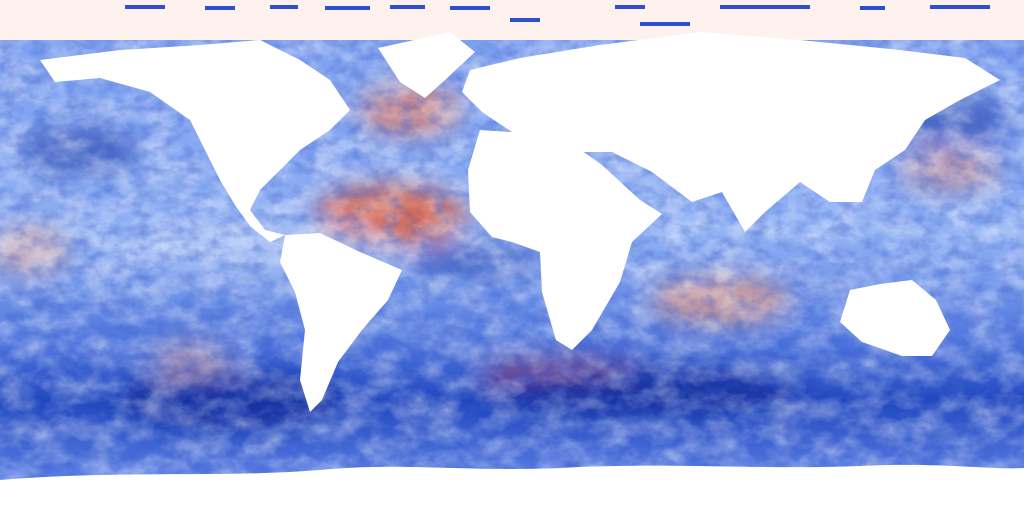 The image size is (1024, 512). Describe the element at coordinates (195, 141) in the screenshot. I see `north-america` at that location.